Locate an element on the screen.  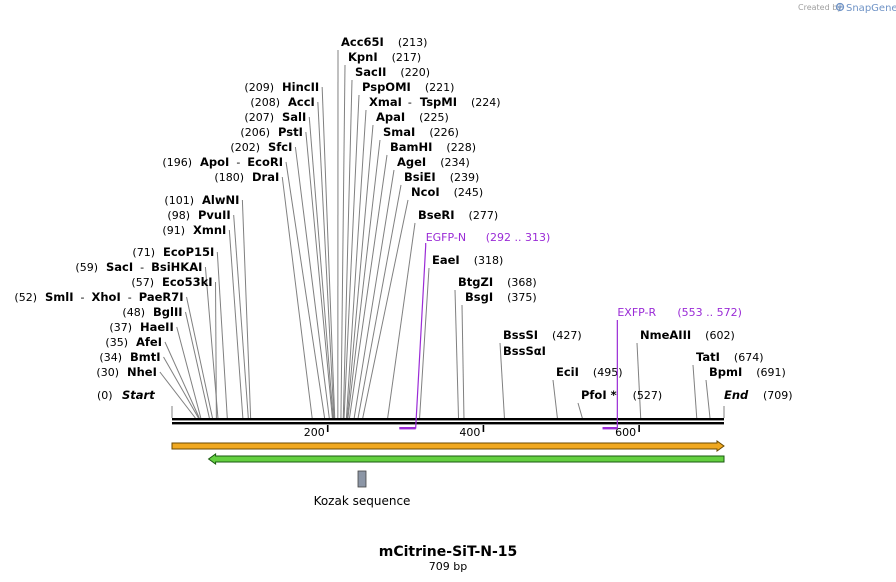
site-label: BamHI (228) is located at coordinates (433, 147).